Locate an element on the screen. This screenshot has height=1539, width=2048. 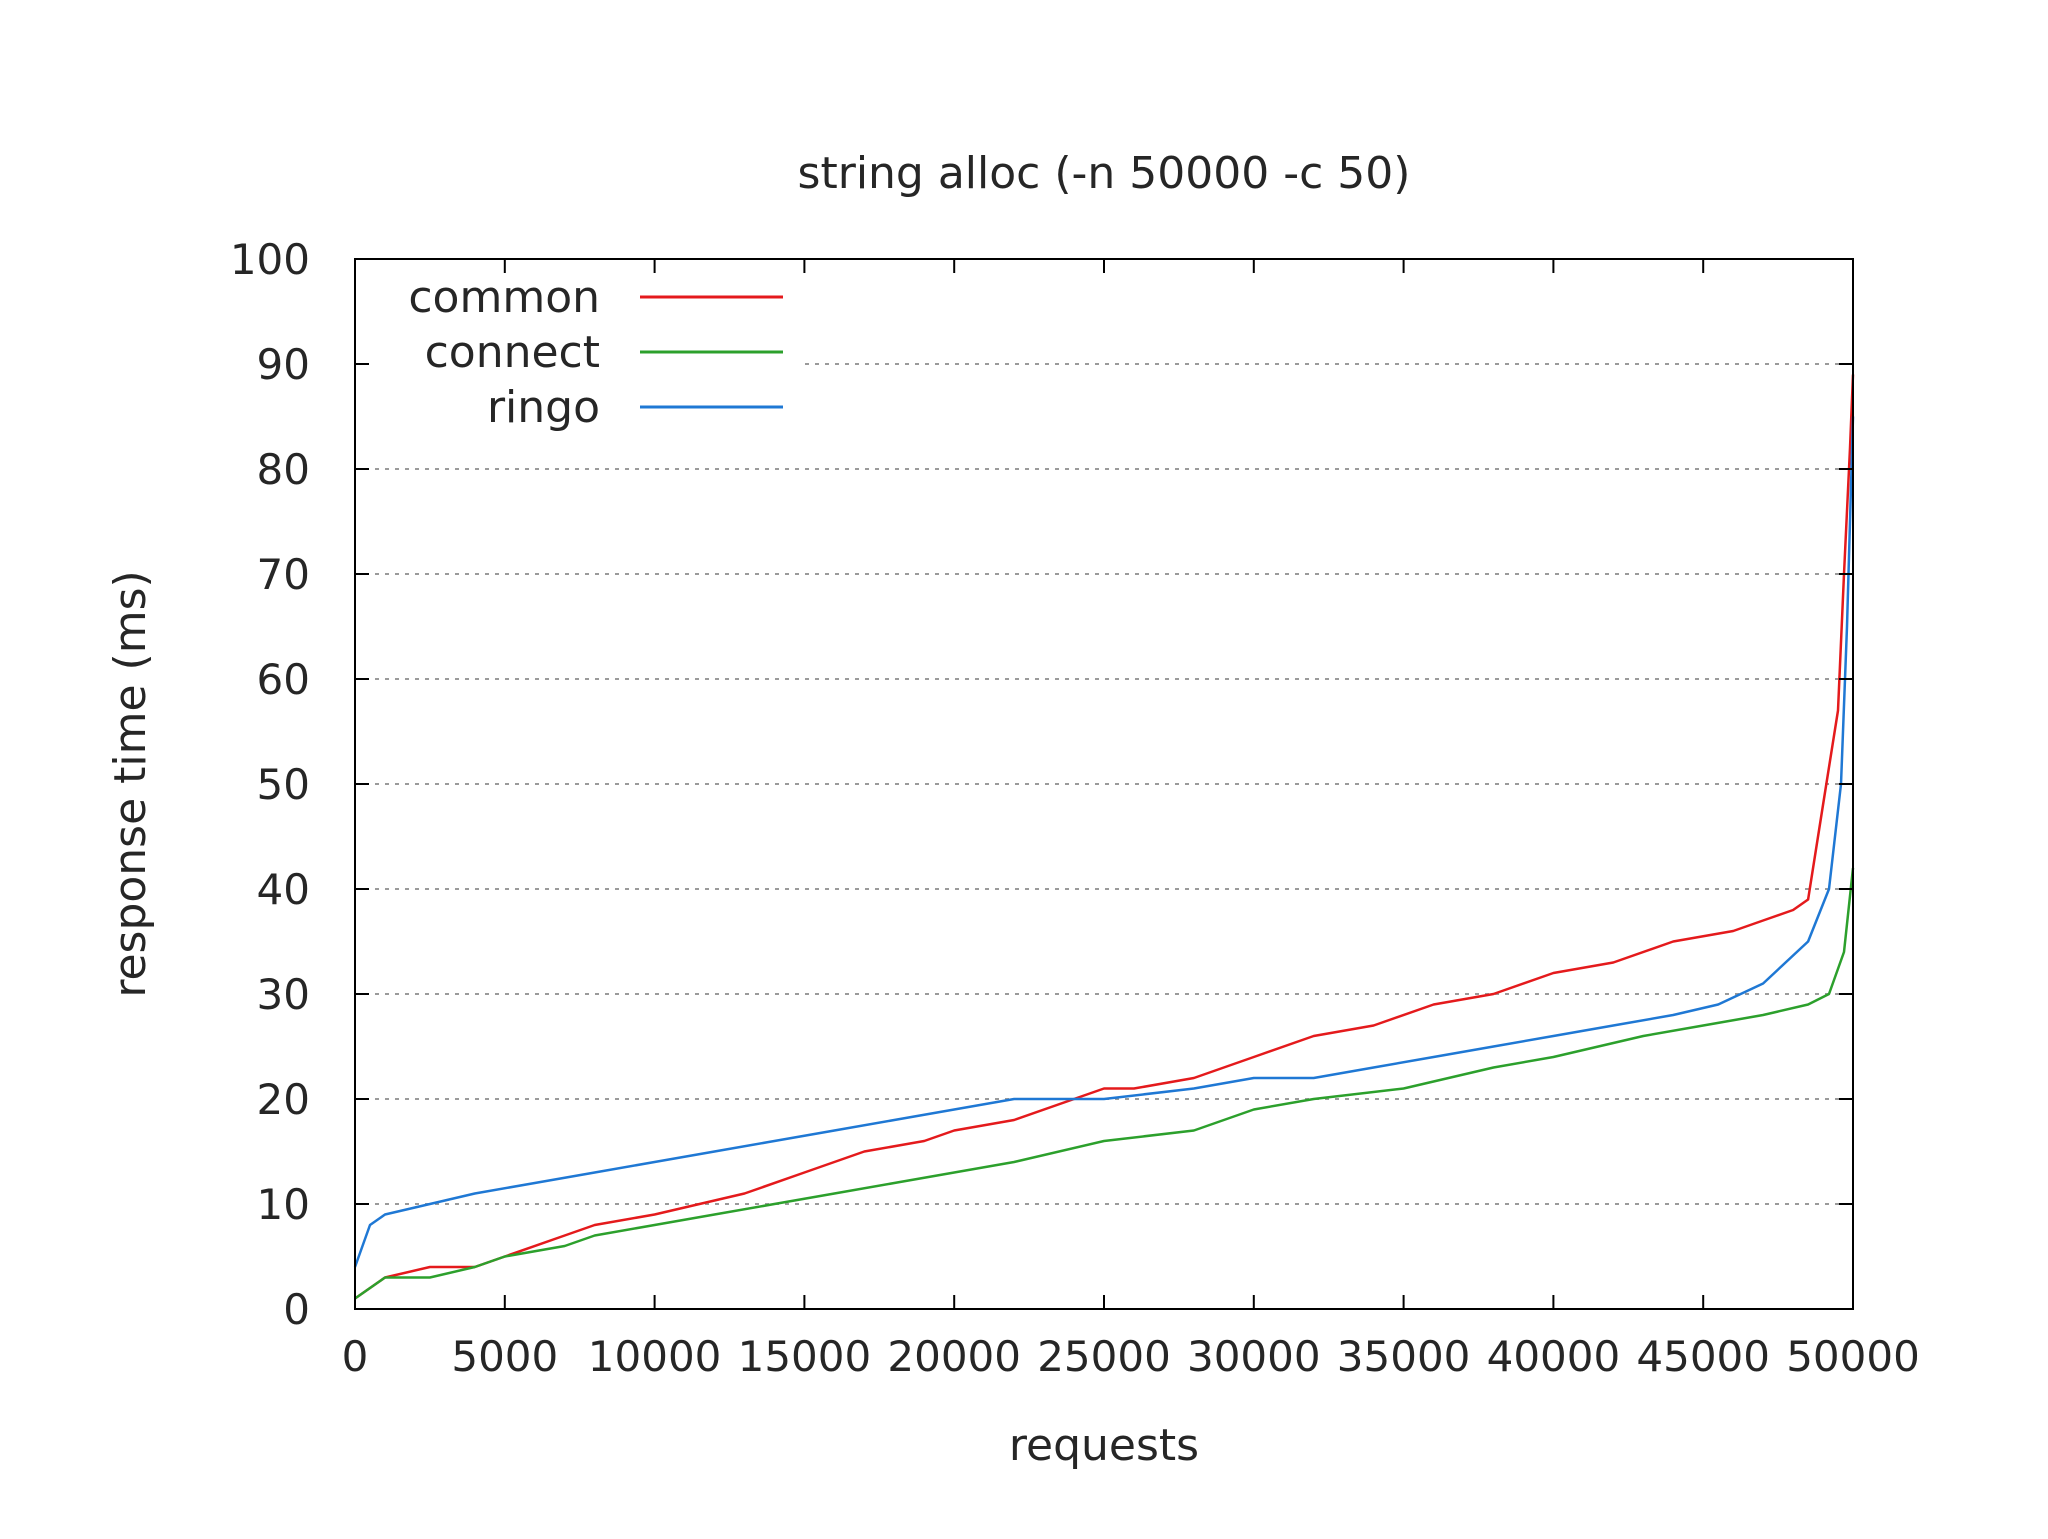
x-tick-label: 50000 is located at coordinates (1853, 1356).